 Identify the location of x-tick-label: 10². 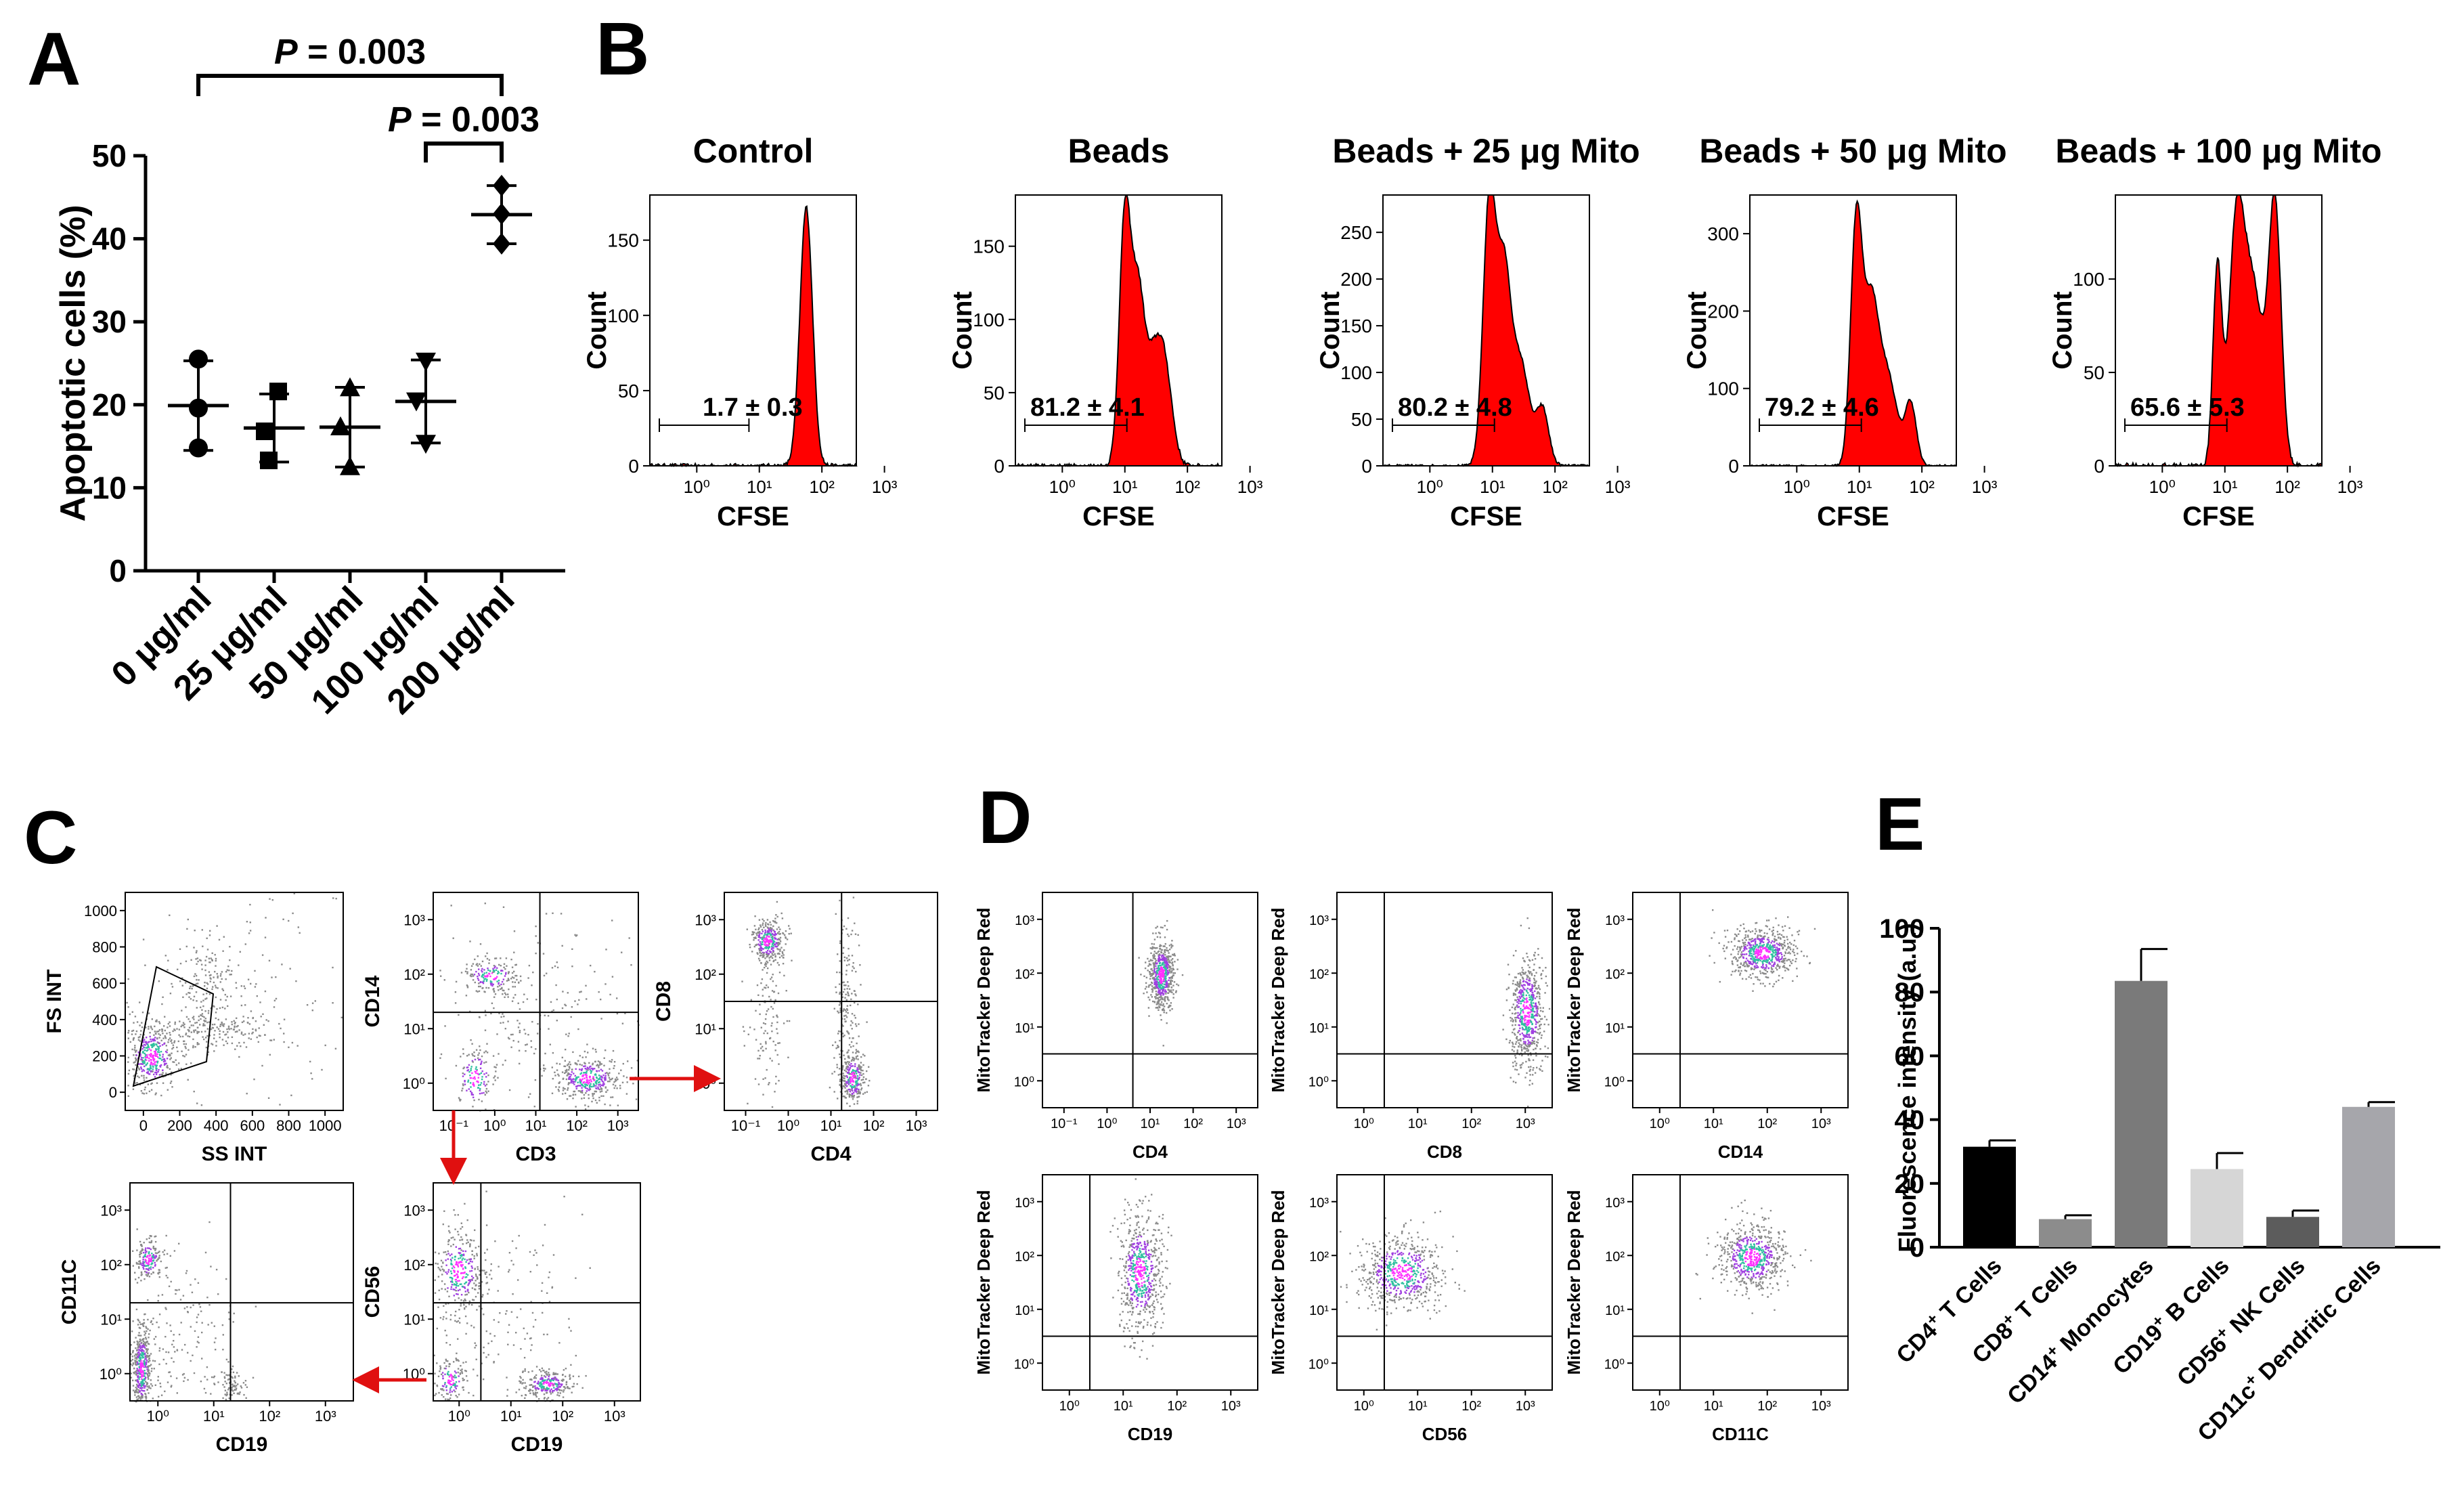
(269, 1416).